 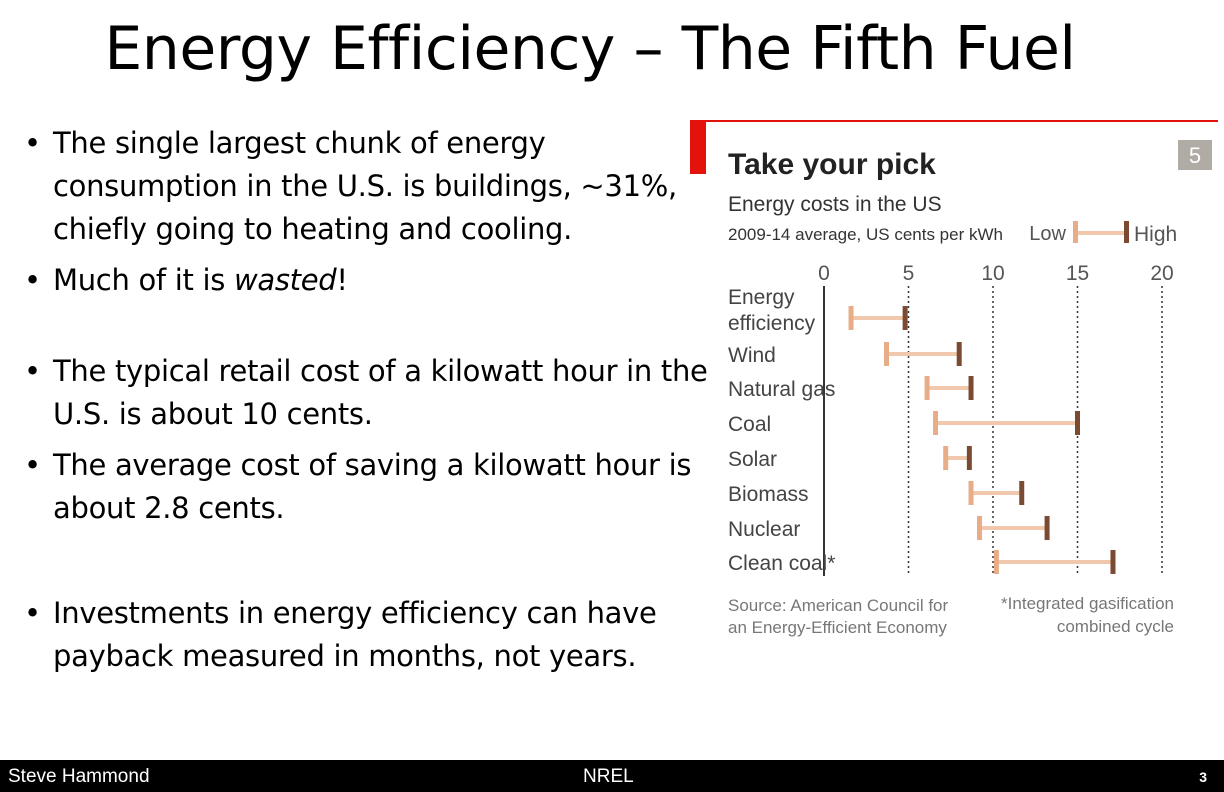 I want to click on x-tick-label: 20, so click(x=1161, y=273).